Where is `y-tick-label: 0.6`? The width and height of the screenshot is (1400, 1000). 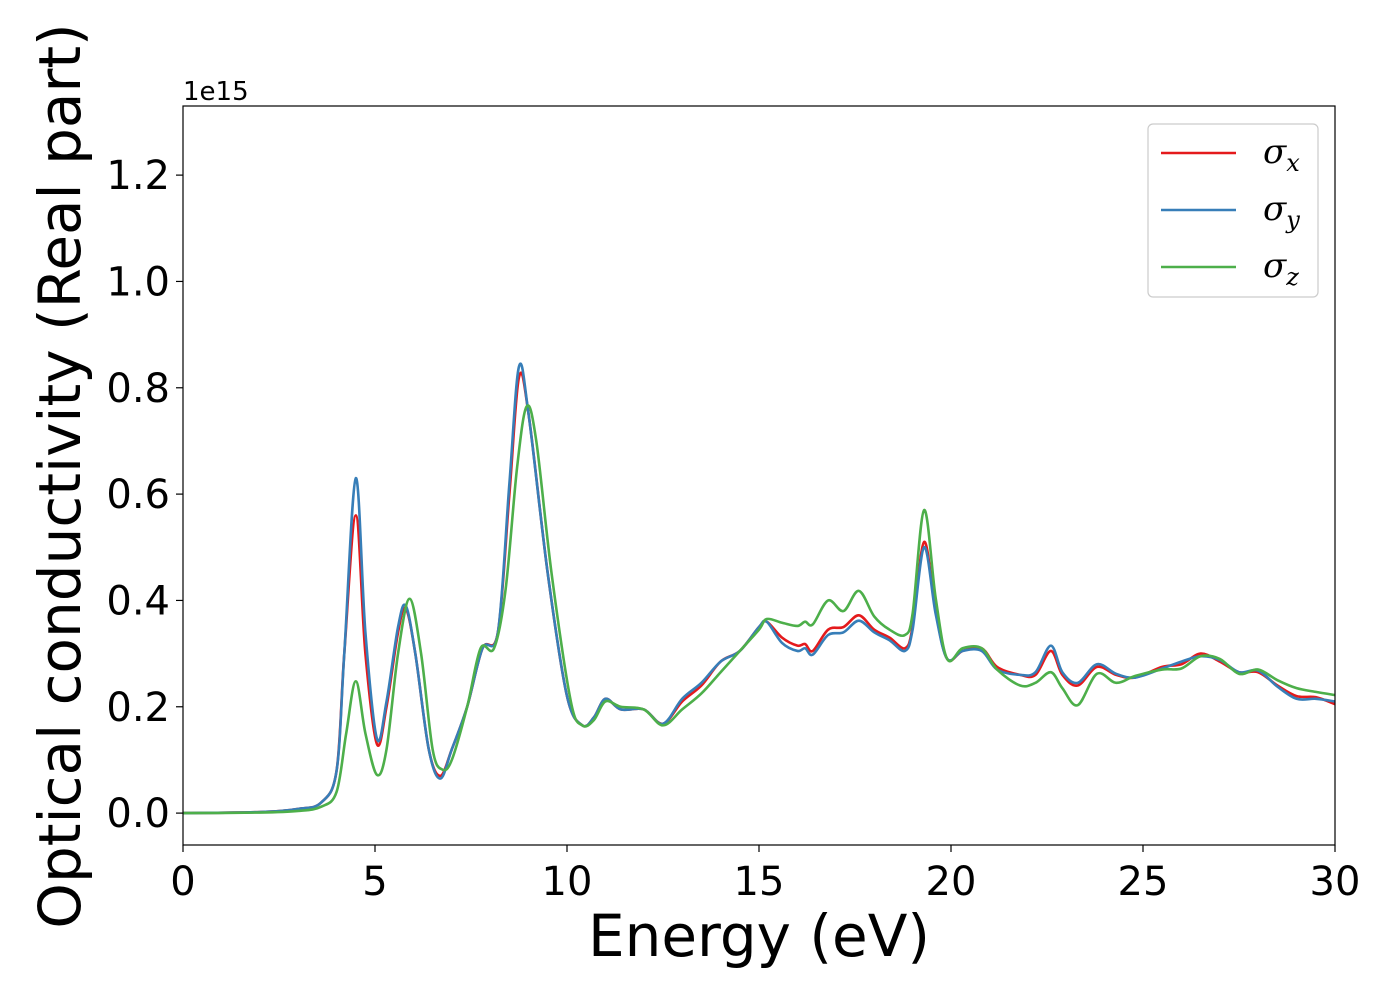 y-tick-label: 0.6 is located at coordinates (138, 495).